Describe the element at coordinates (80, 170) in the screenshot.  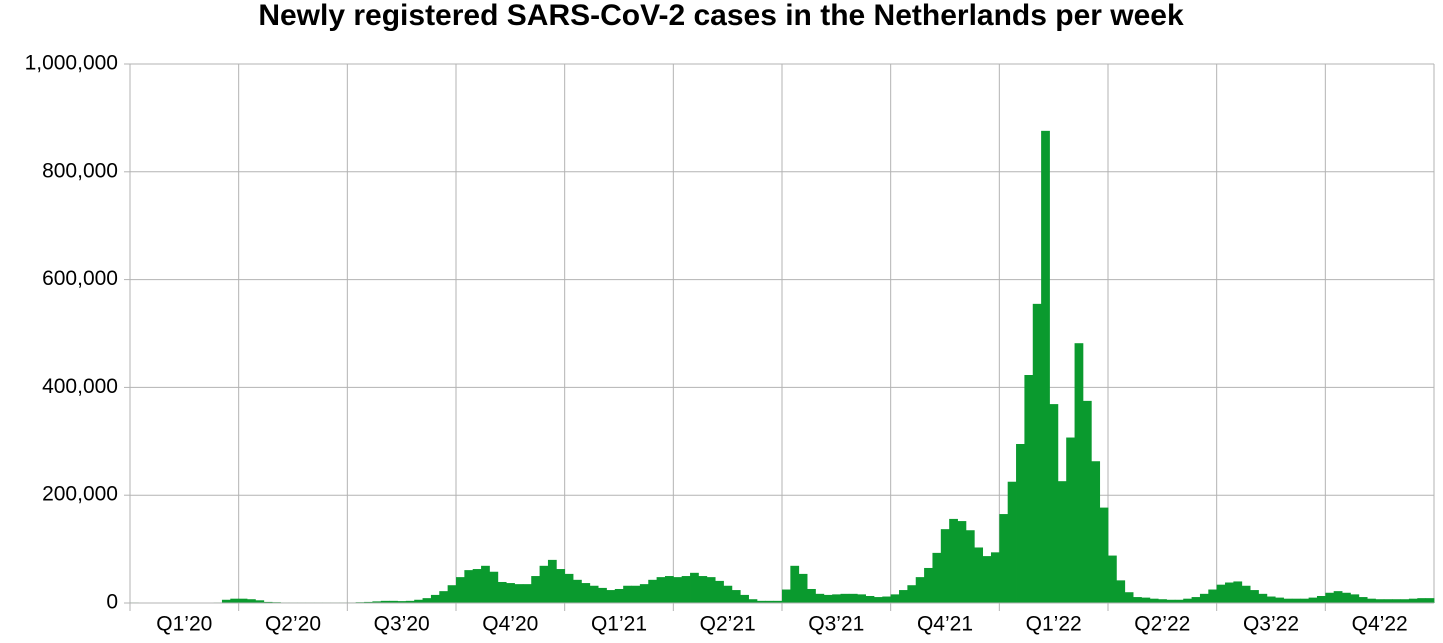
I see `y-tick-label: 800,000` at that location.